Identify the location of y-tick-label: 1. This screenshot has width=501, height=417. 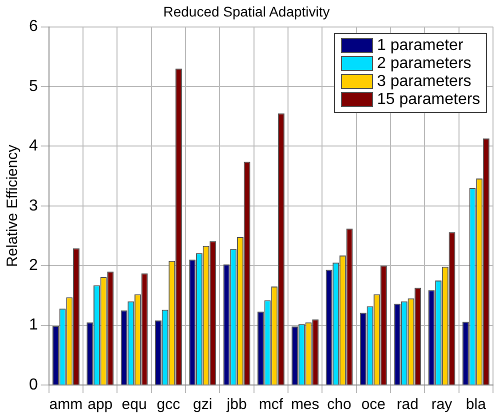
(33, 325).